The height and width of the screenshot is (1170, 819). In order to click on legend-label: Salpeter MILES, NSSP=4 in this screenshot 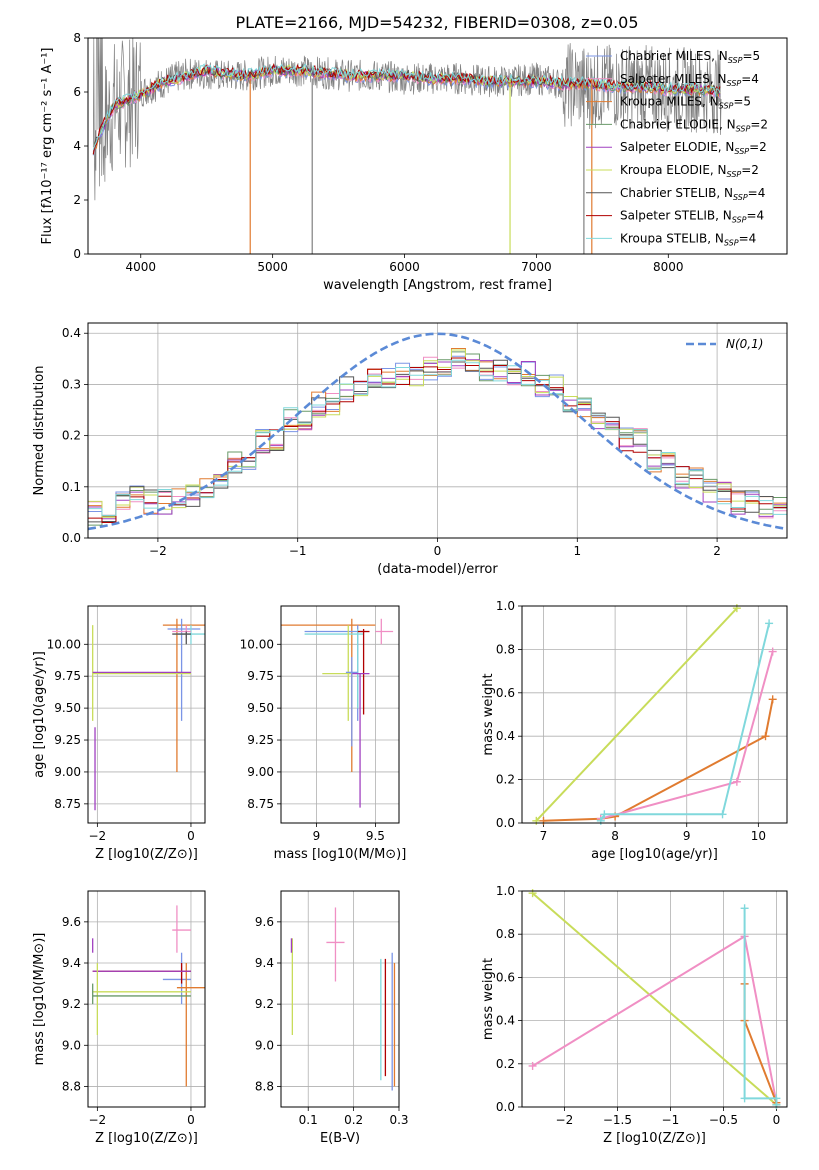, I will do `click(689, 80)`.